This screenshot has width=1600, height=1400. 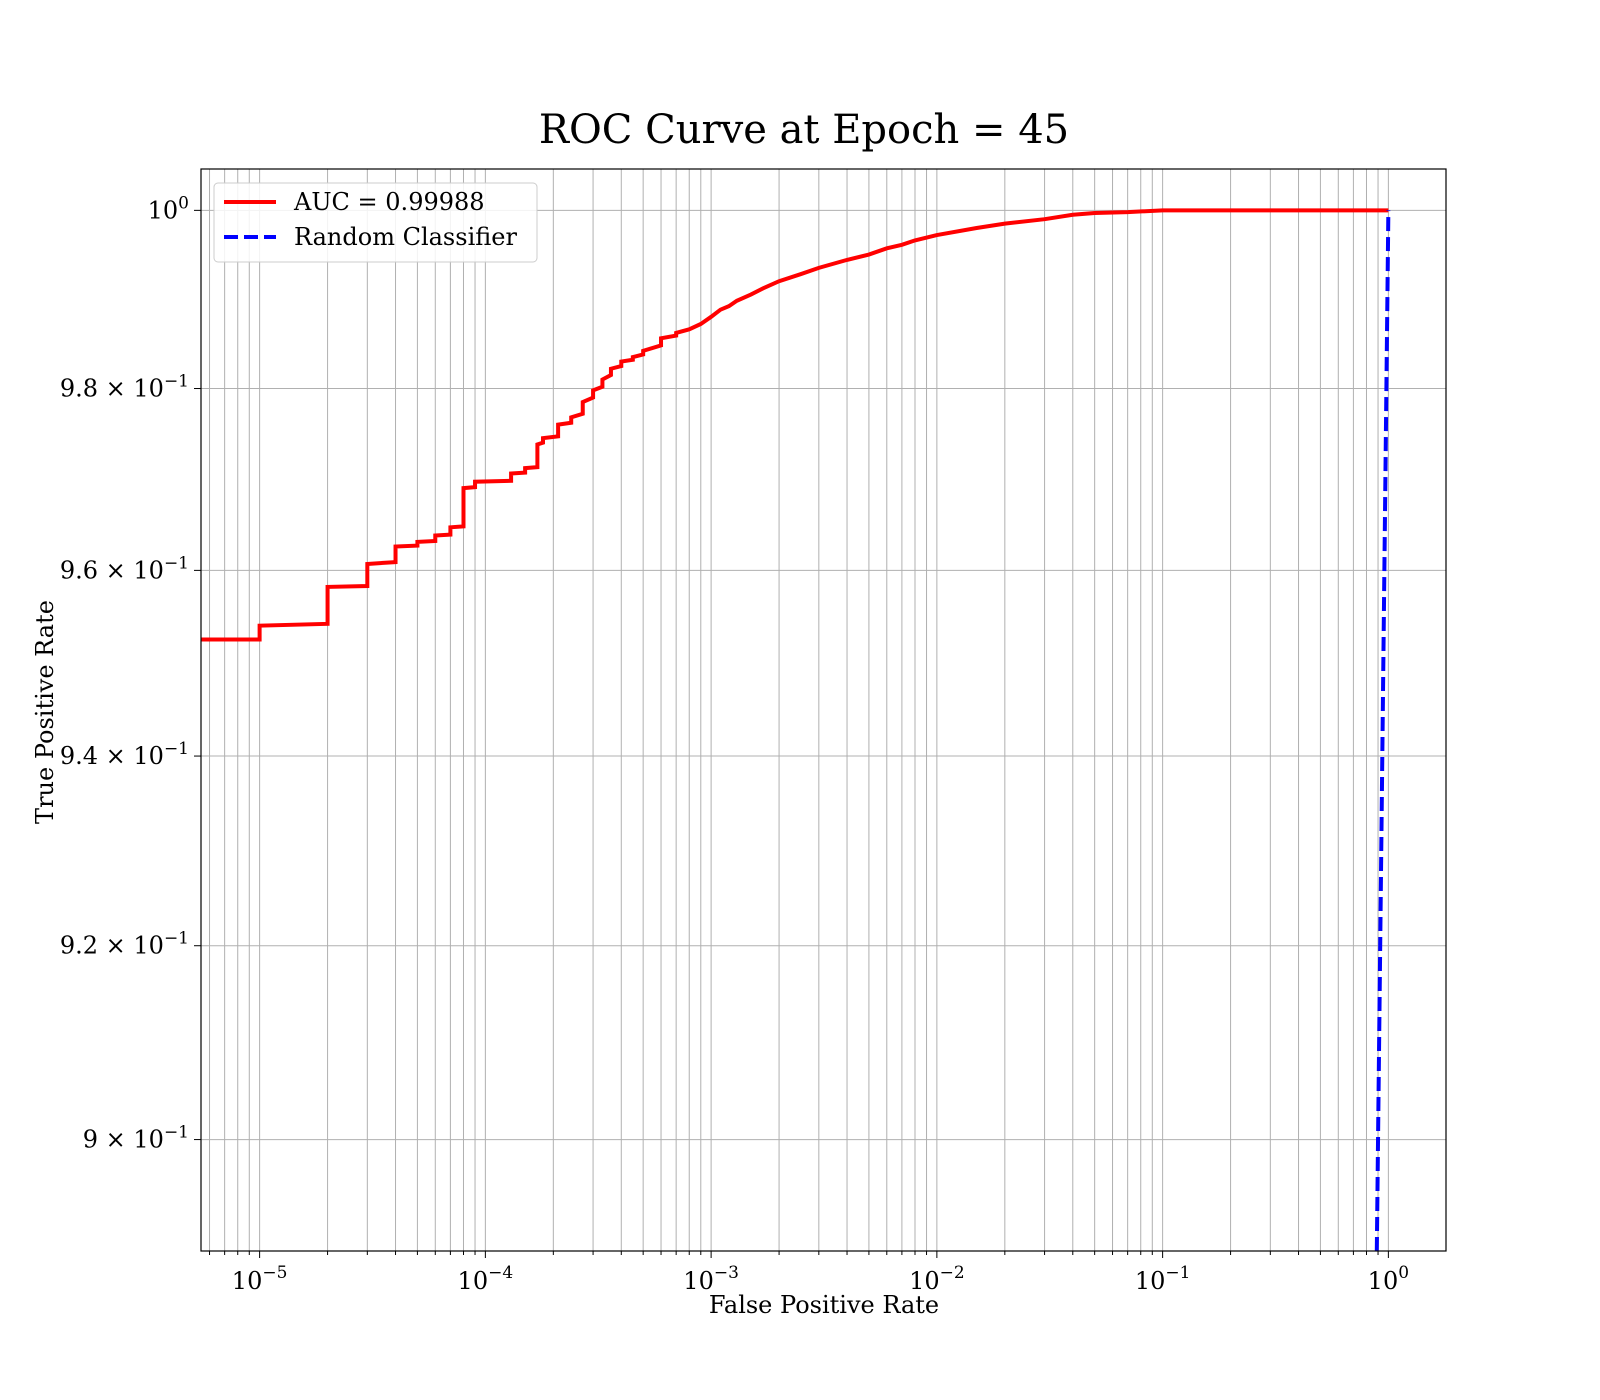 I want to click on y-tick-label: 9.6 × 10⁻¹, so click(x=124, y=568).